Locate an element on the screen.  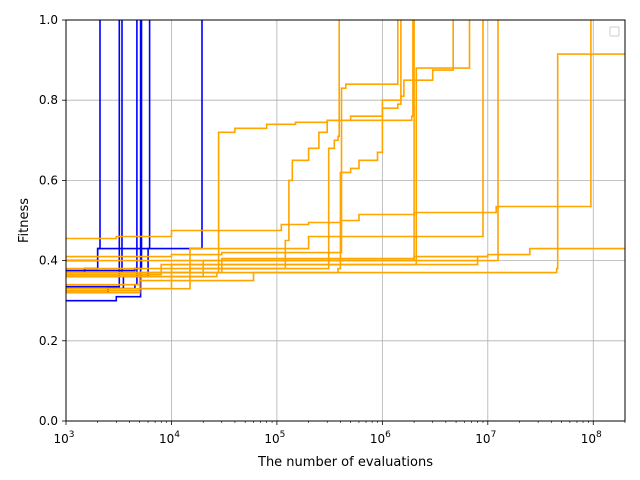
x-axis-label: The number of evaluations is located at coordinates (345, 462).